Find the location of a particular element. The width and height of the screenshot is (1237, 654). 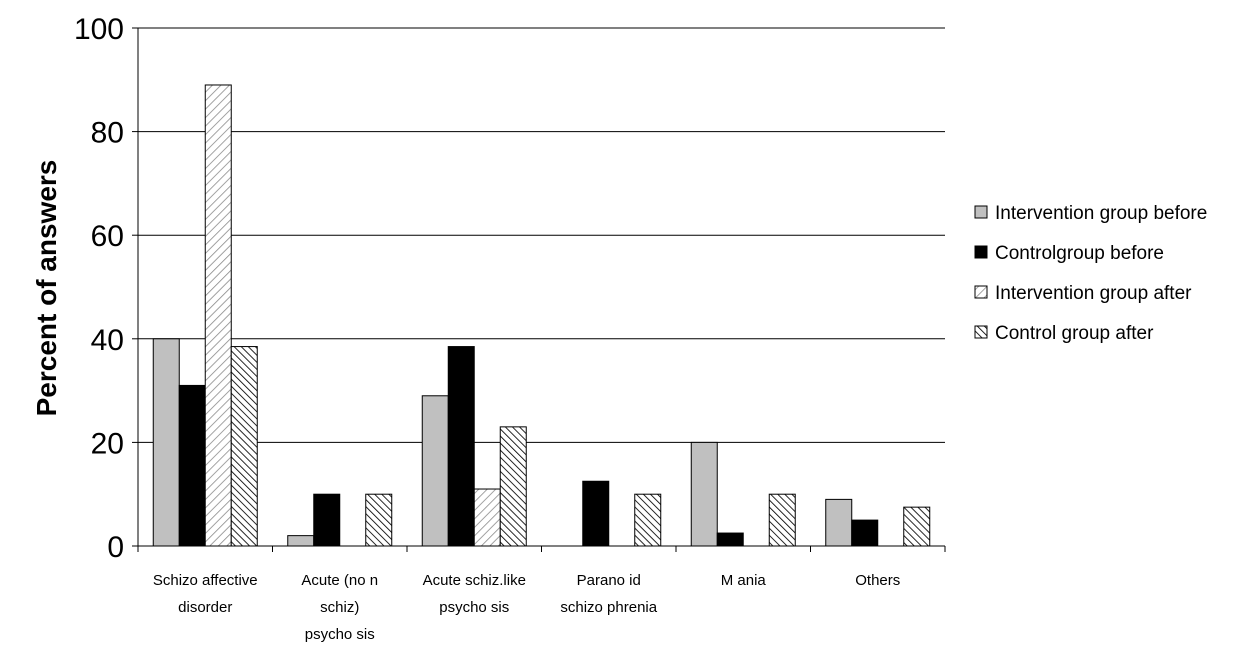

y-tick-label: 80 is located at coordinates (107, 133).